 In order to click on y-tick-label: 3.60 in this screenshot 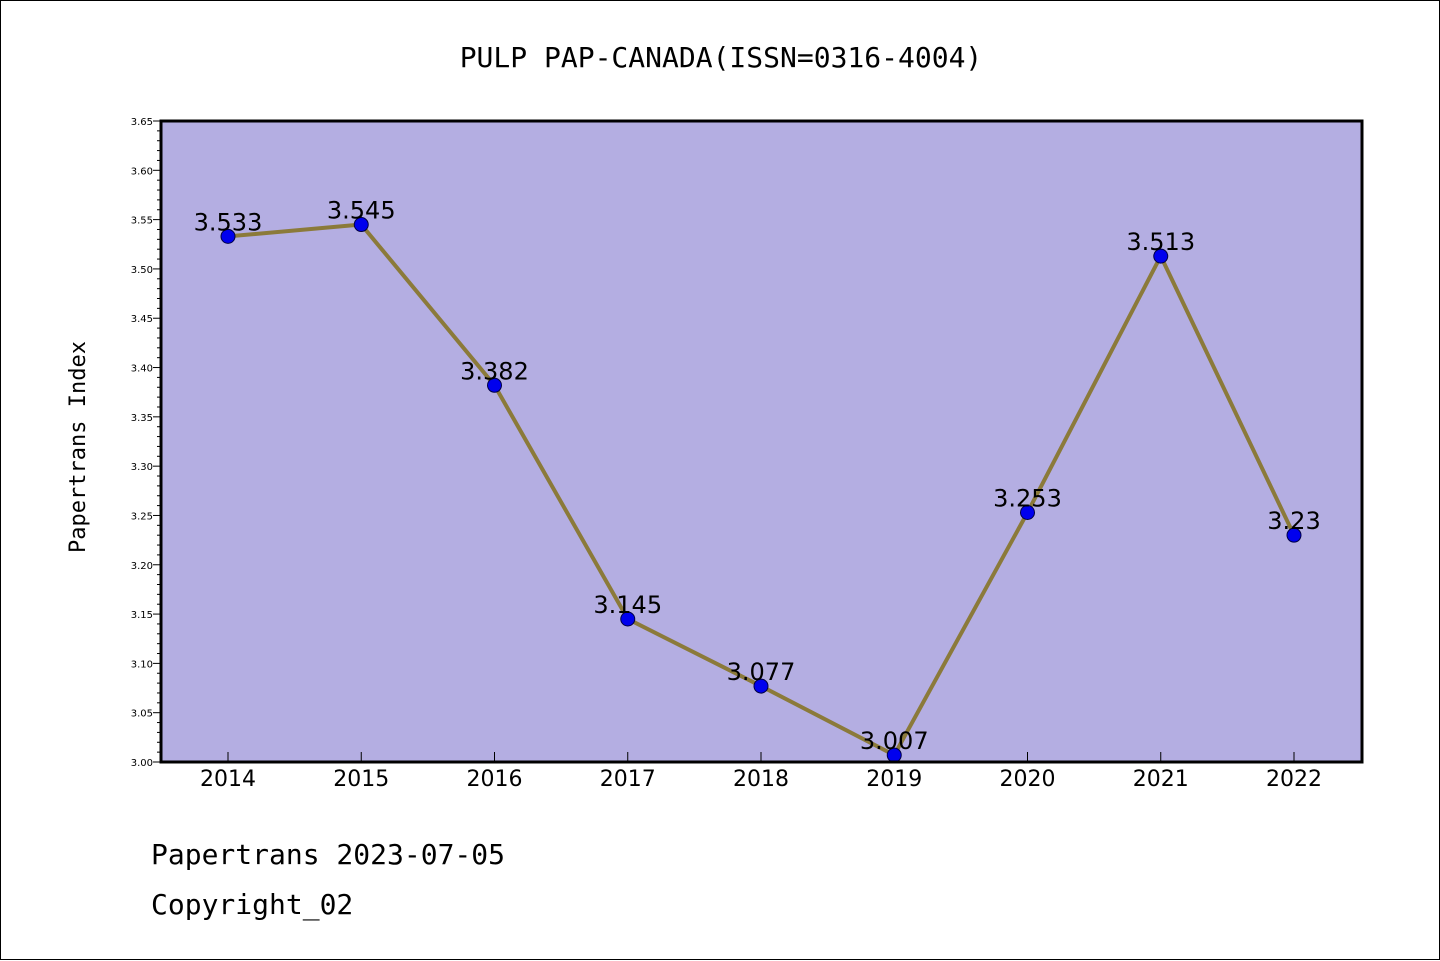, I will do `click(142, 171)`.